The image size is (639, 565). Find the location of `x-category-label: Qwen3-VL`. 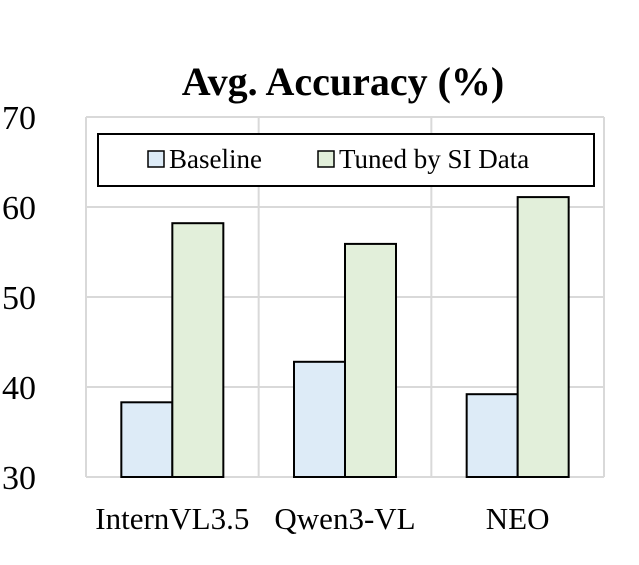

x-category-label: Qwen3-VL is located at coordinates (344, 518).